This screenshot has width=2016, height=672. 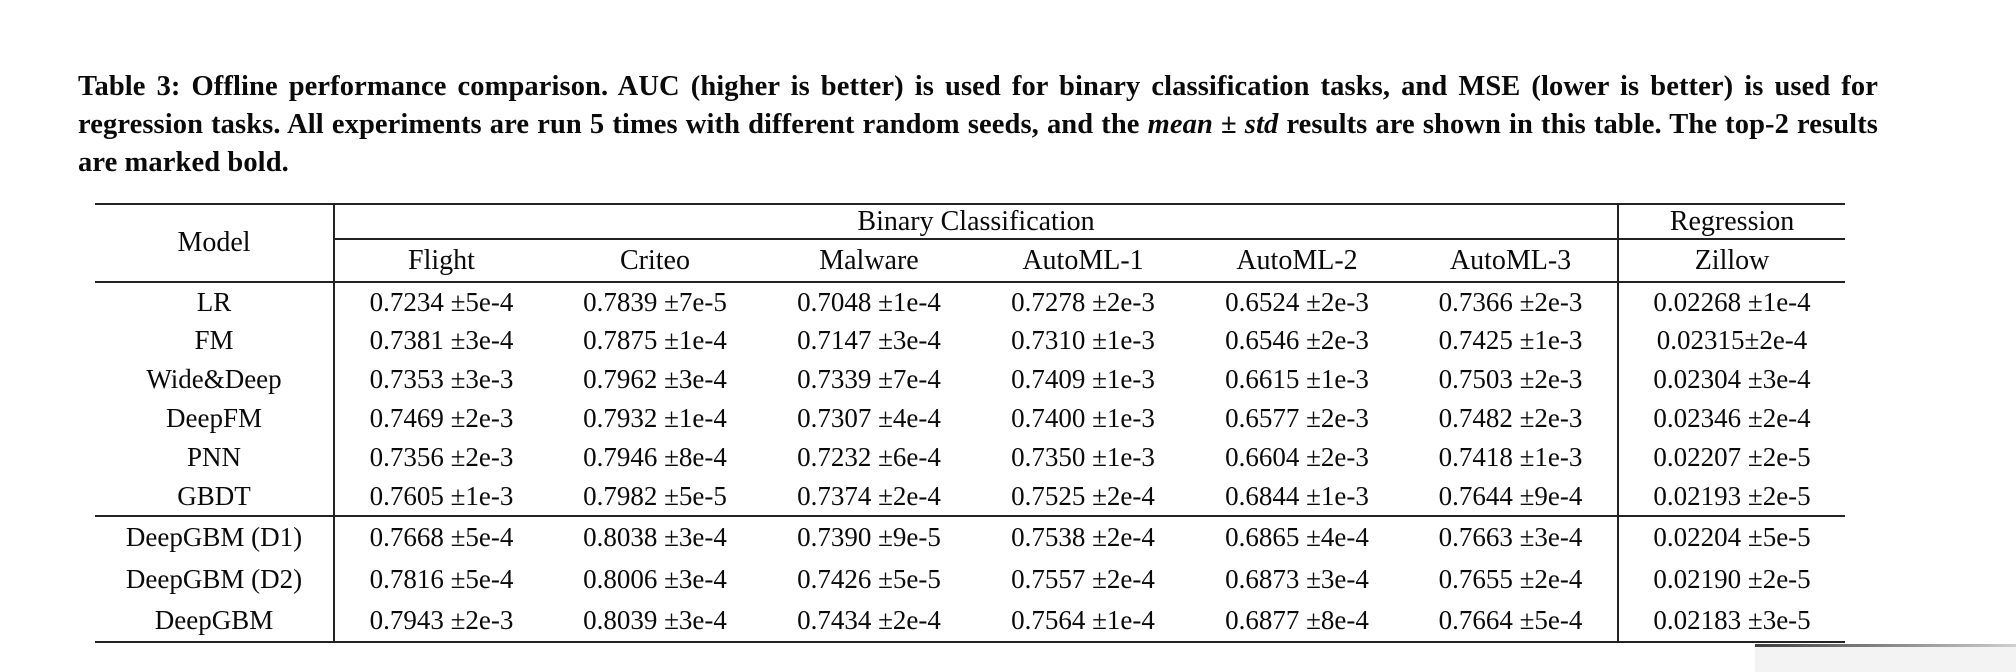 I want to click on cell-criteo: 0.8038 ±3e-4, so click(x=655, y=537).